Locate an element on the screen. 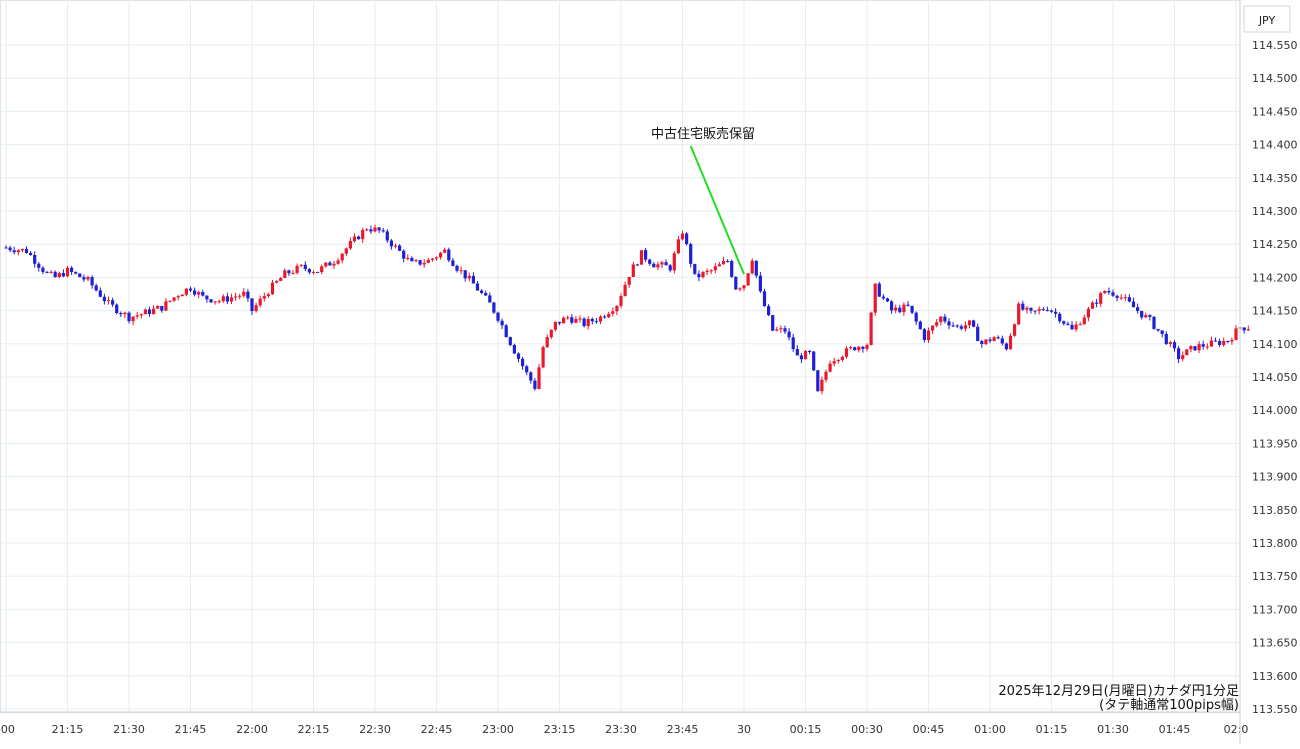 The image size is (1300, 749). x-tick-label: 02:0 is located at coordinates (1236, 729).